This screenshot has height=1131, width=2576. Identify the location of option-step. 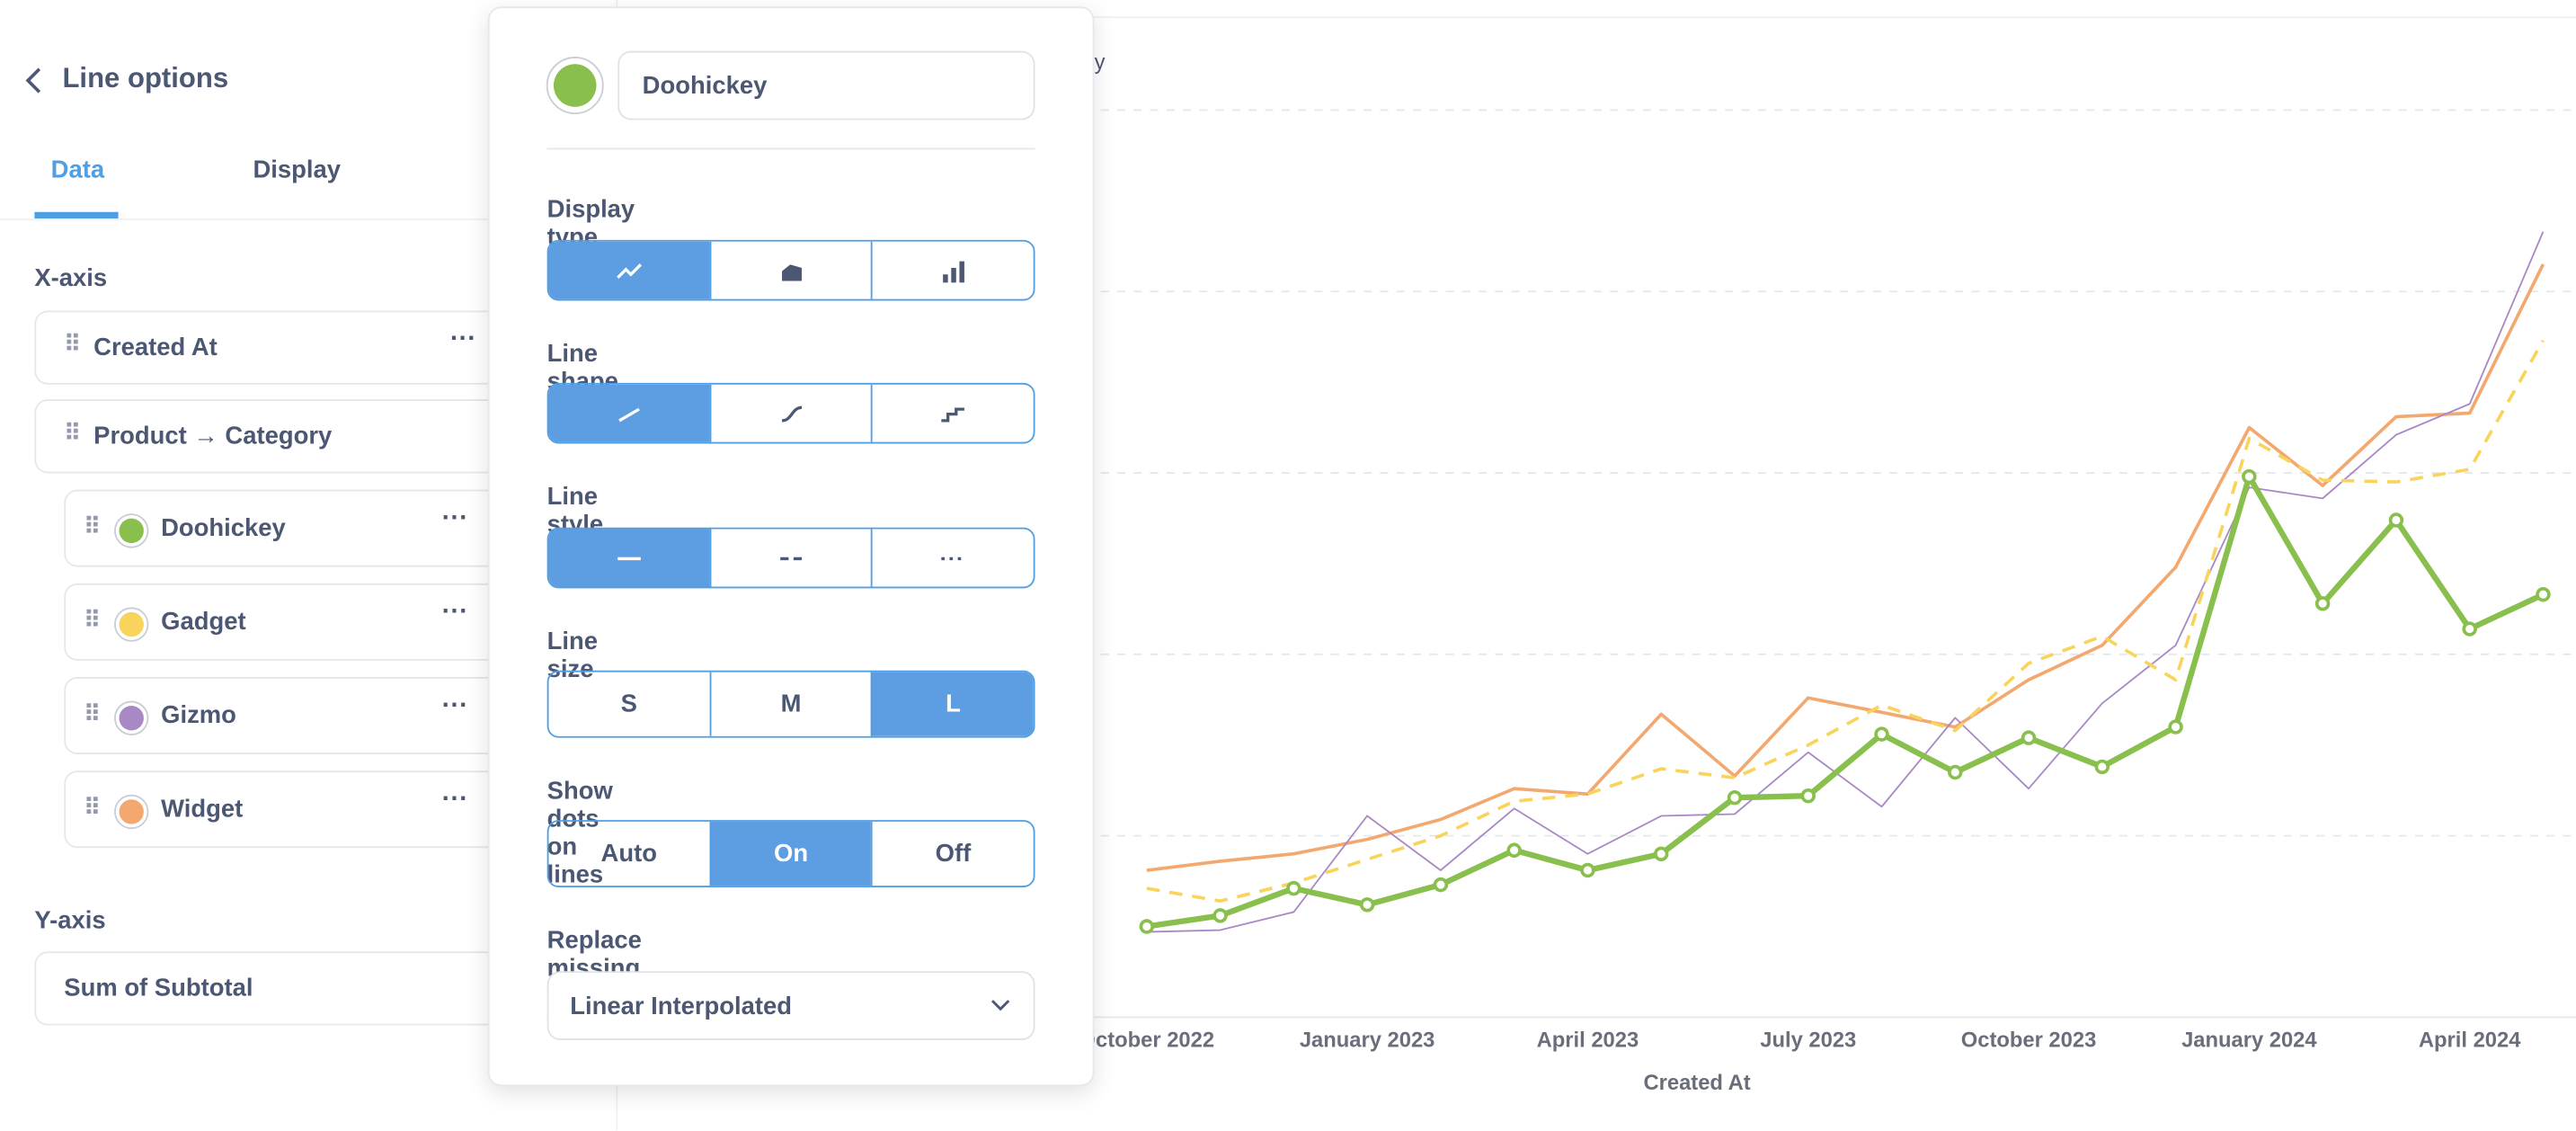
(952, 413).